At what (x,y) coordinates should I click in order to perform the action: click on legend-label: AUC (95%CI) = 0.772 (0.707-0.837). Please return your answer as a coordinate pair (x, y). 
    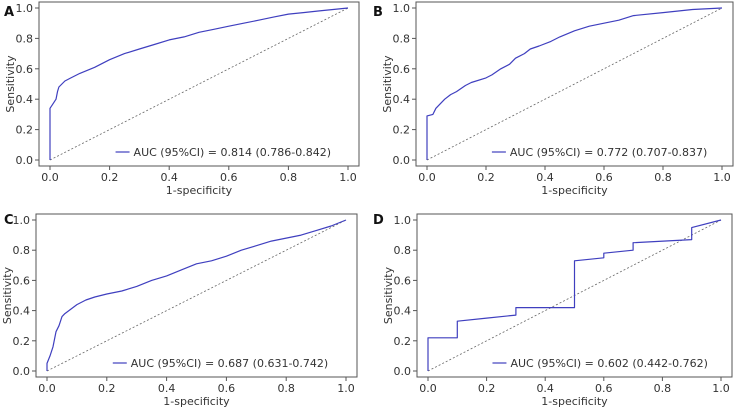
    Looking at the image, I should click on (608, 152).